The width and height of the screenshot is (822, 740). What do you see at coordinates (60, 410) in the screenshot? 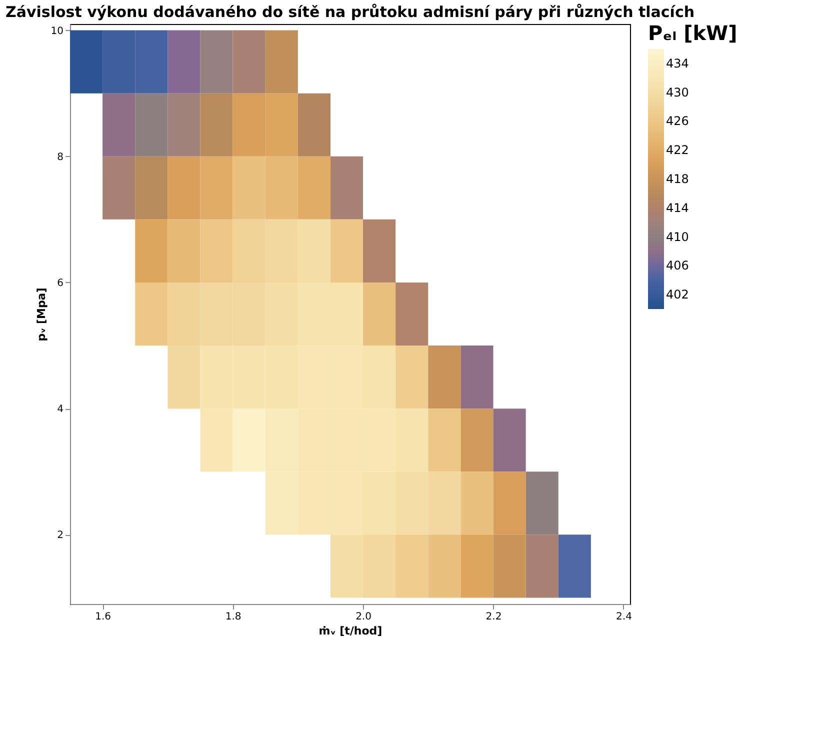
I see `y-tick-label: 4` at bounding box center [60, 410].